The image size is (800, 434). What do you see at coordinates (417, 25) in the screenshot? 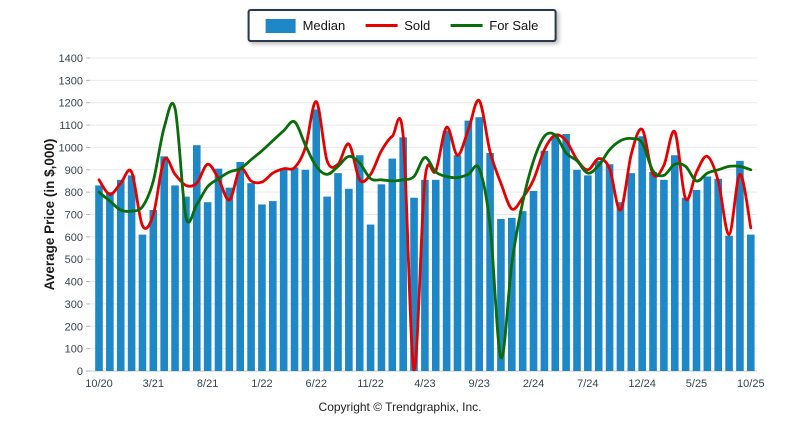
I see `legend-label-sold: Sold` at bounding box center [417, 25].